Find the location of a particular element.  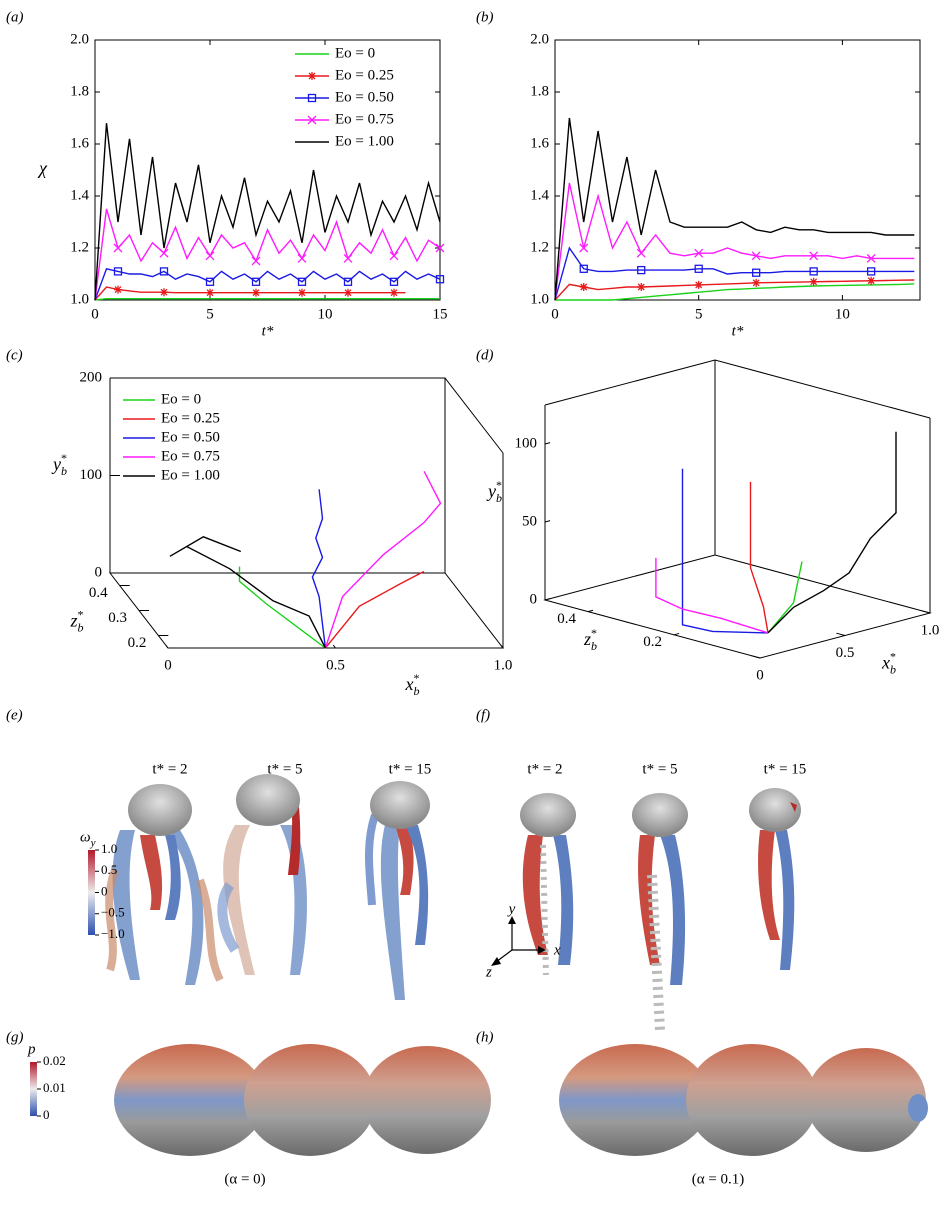

colorbar-tick-label: 0.5 is located at coordinates (109, 869).